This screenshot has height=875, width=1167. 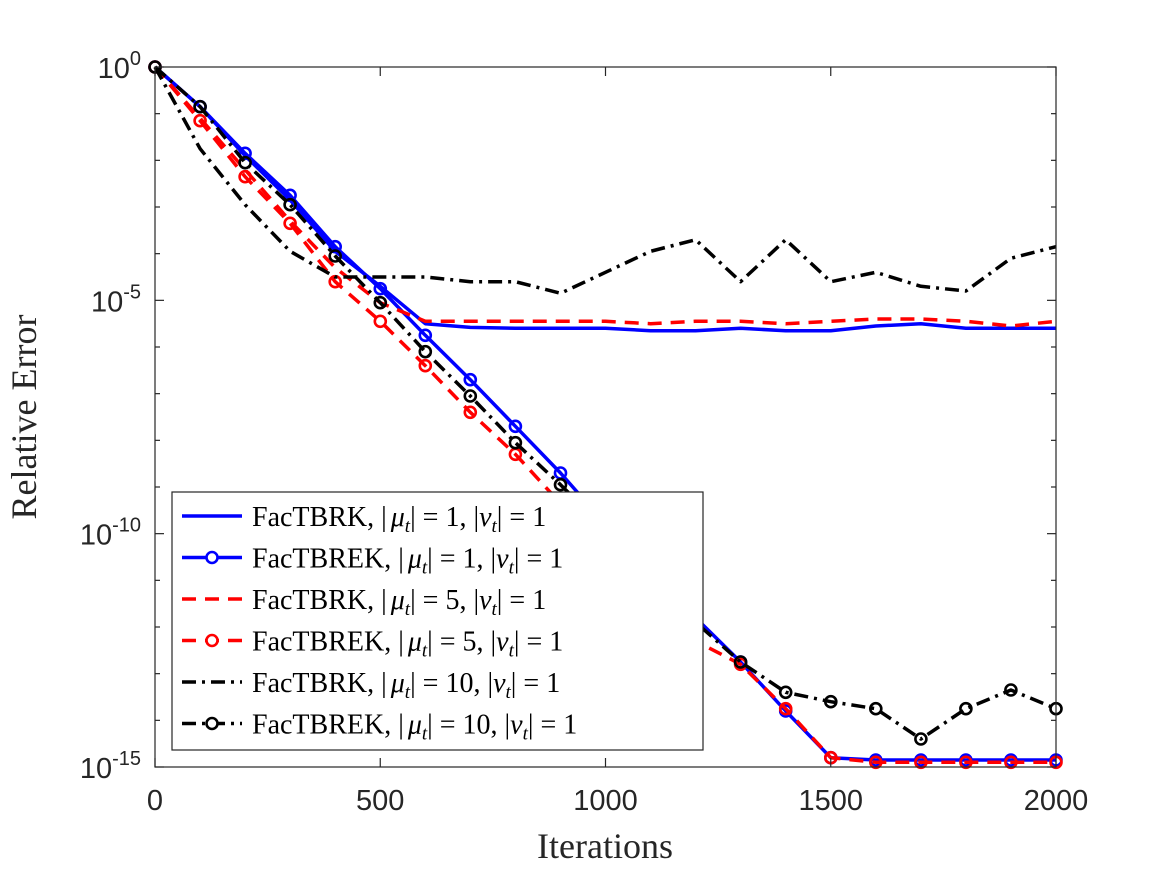 What do you see at coordinates (110, 766) in the screenshot?
I see `y-tick-label: 10⁻¹⁵` at bounding box center [110, 766].